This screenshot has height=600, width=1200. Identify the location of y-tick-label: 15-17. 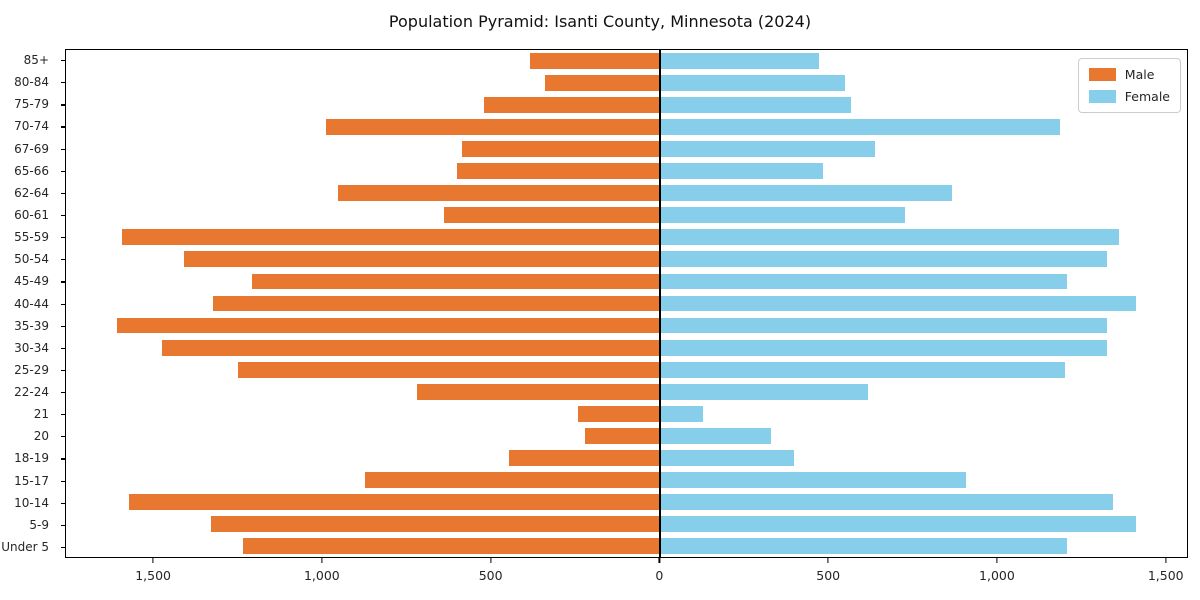
(31, 480).